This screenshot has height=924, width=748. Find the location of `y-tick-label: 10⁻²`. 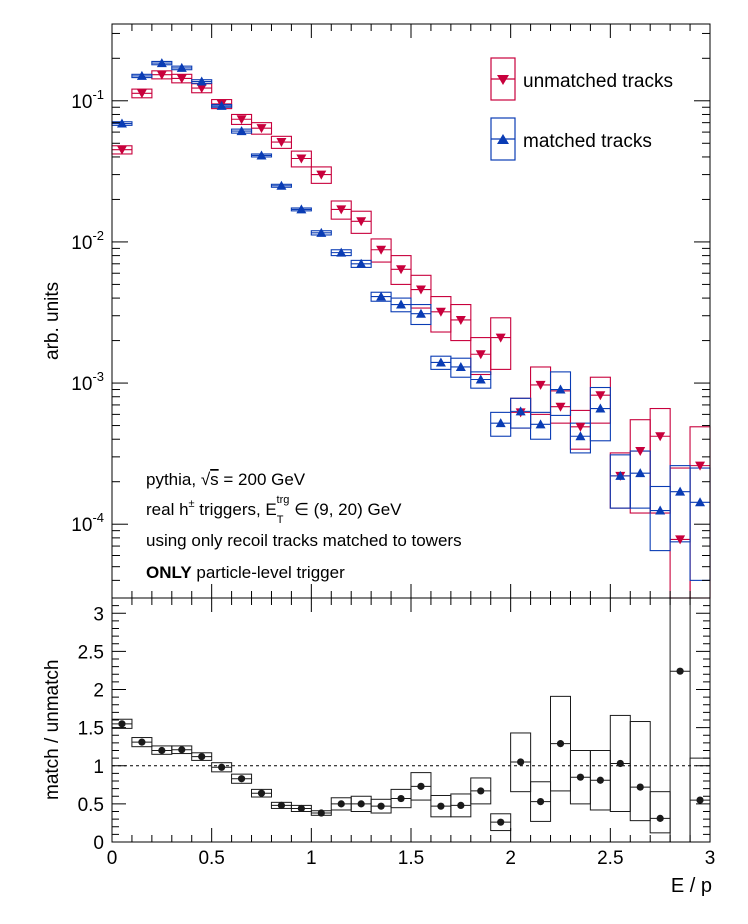

y-tick-label: 10⁻² is located at coordinates (87, 241).